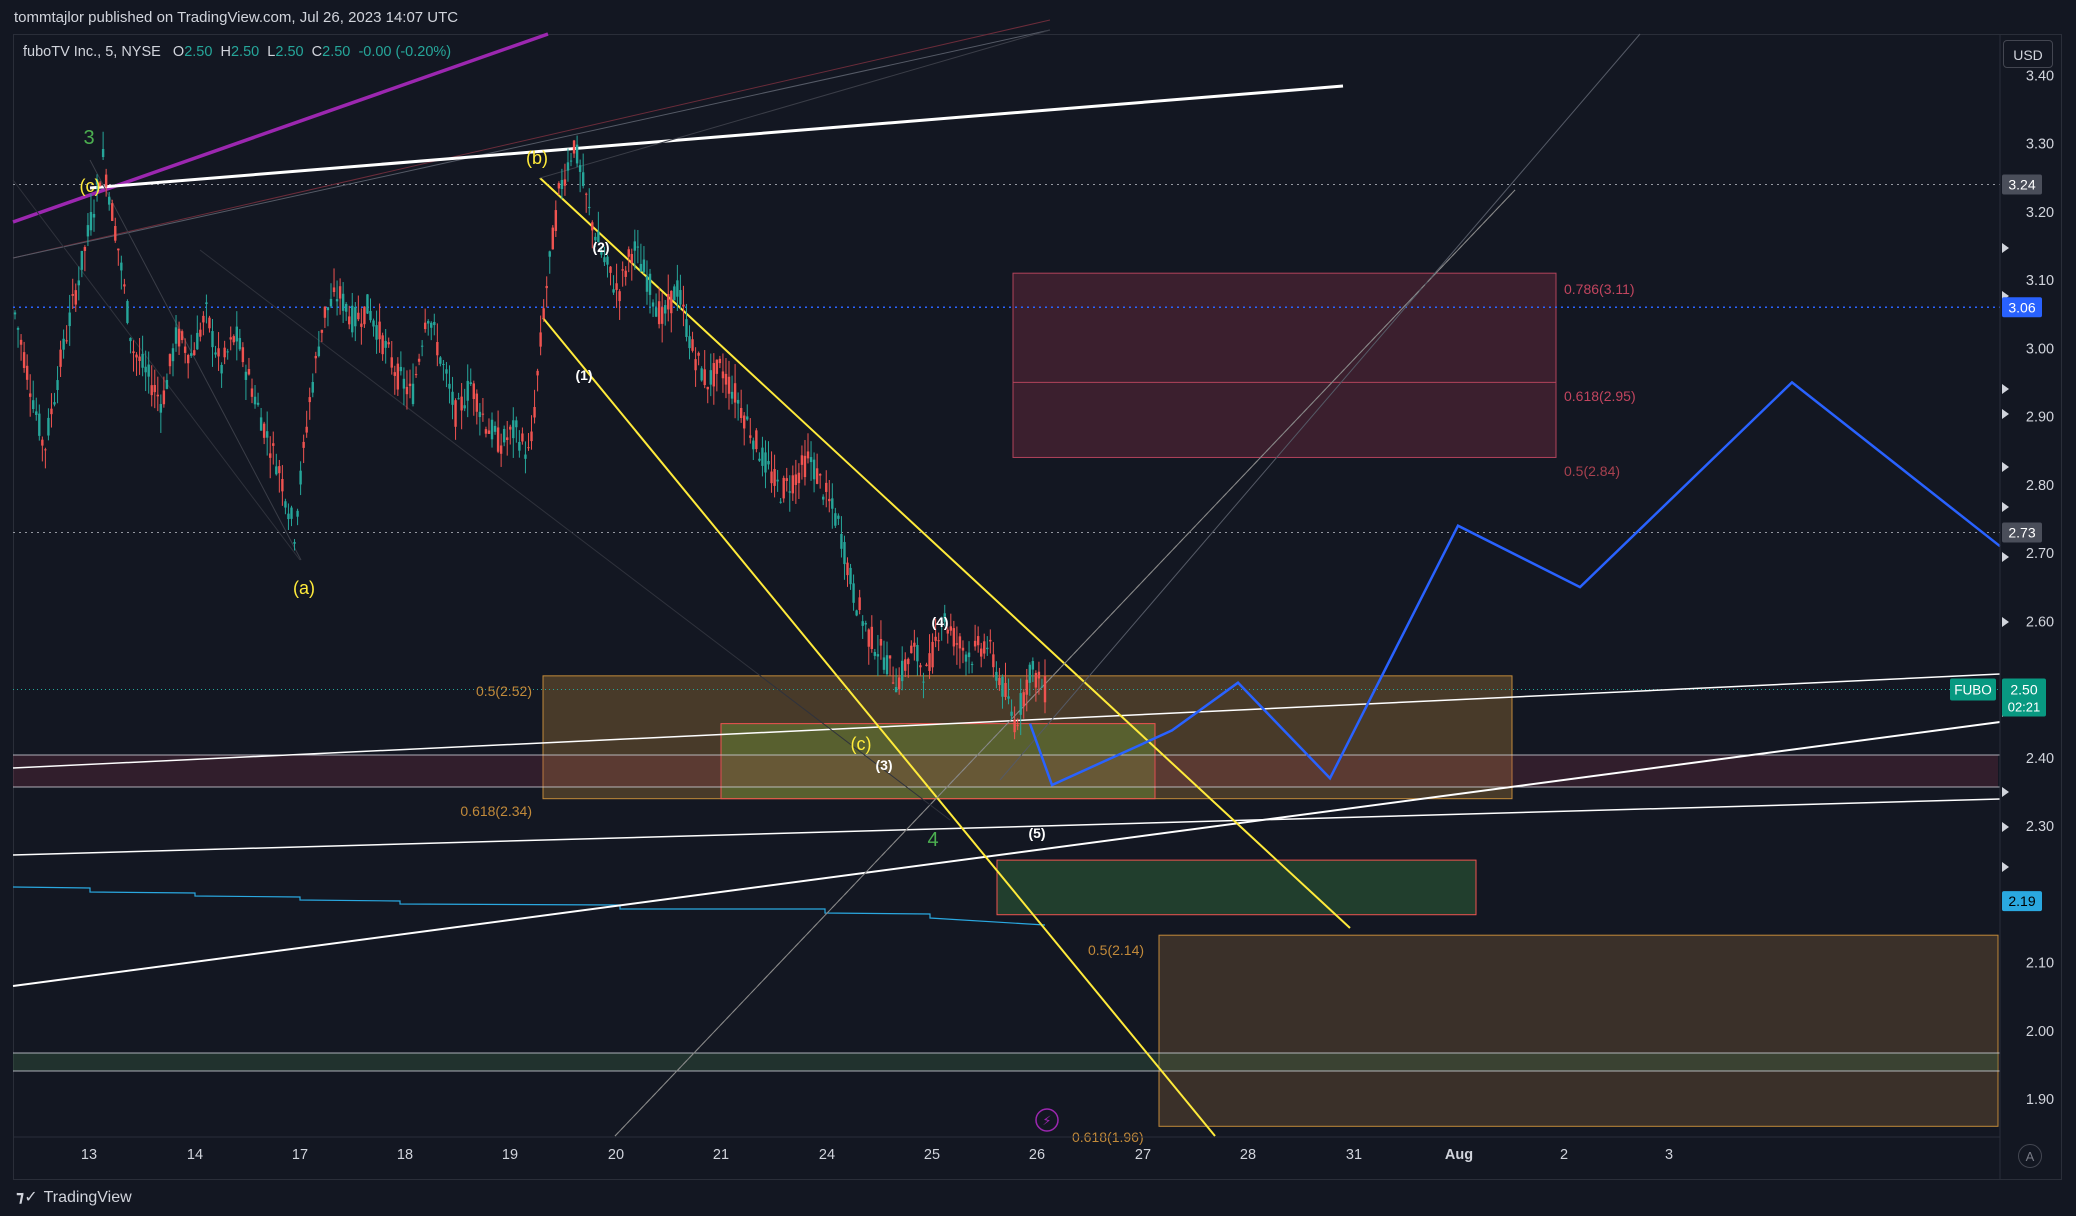 This screenshot has height=1216, width=2076. What do you see at coordinates (529, 906) in the screenshot?
I see `step-line` at bounding box center [529, 906].